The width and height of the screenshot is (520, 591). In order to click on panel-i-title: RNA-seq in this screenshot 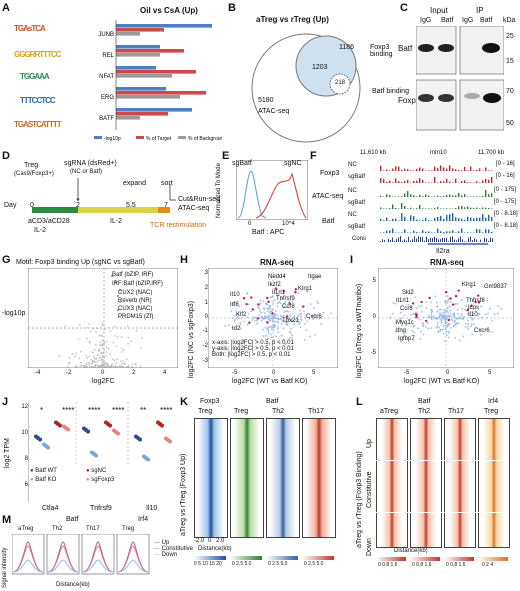, I will do `click(447, 262)`.